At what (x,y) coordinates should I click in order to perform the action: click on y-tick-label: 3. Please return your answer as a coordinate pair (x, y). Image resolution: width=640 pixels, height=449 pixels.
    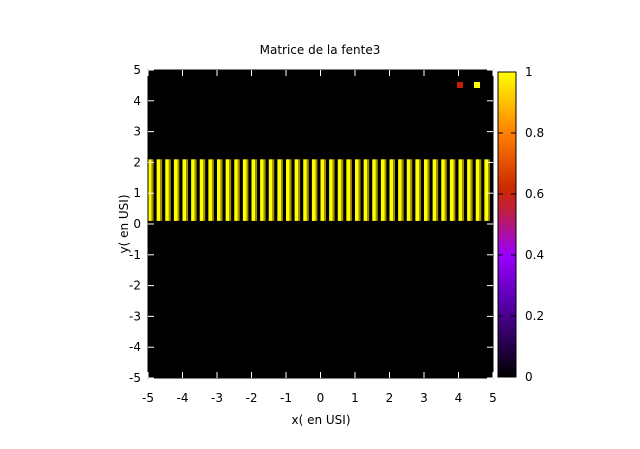
    Looking at the image, I should click on (137, 132).